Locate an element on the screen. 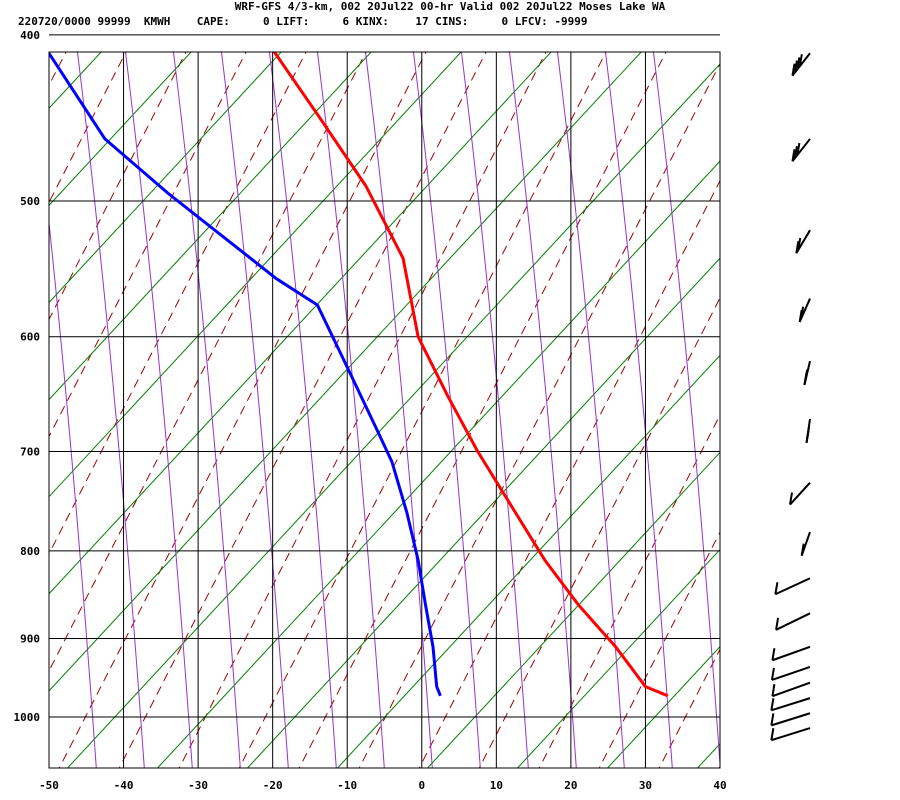 The height and width of the screenshot is (800, 900). x-tick-label: -30 is located at coordinates (198, 785).